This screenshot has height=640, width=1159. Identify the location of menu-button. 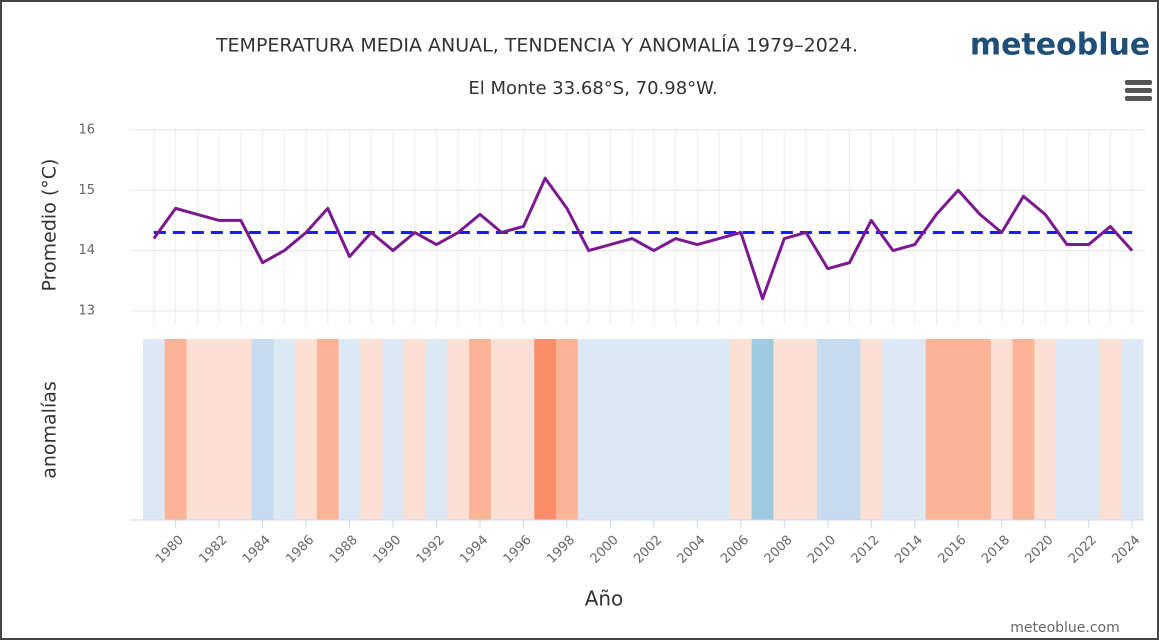
(1138, 90).